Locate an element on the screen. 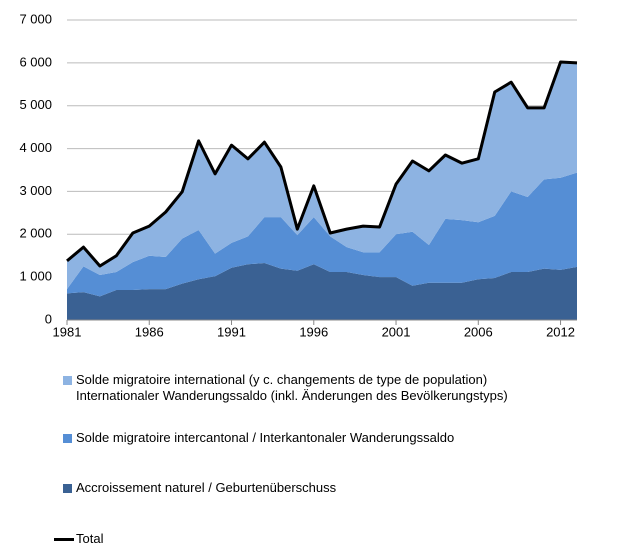 The image size is (625, 545). y-tick-label: 7 000 is located at coordinates (35, 18).